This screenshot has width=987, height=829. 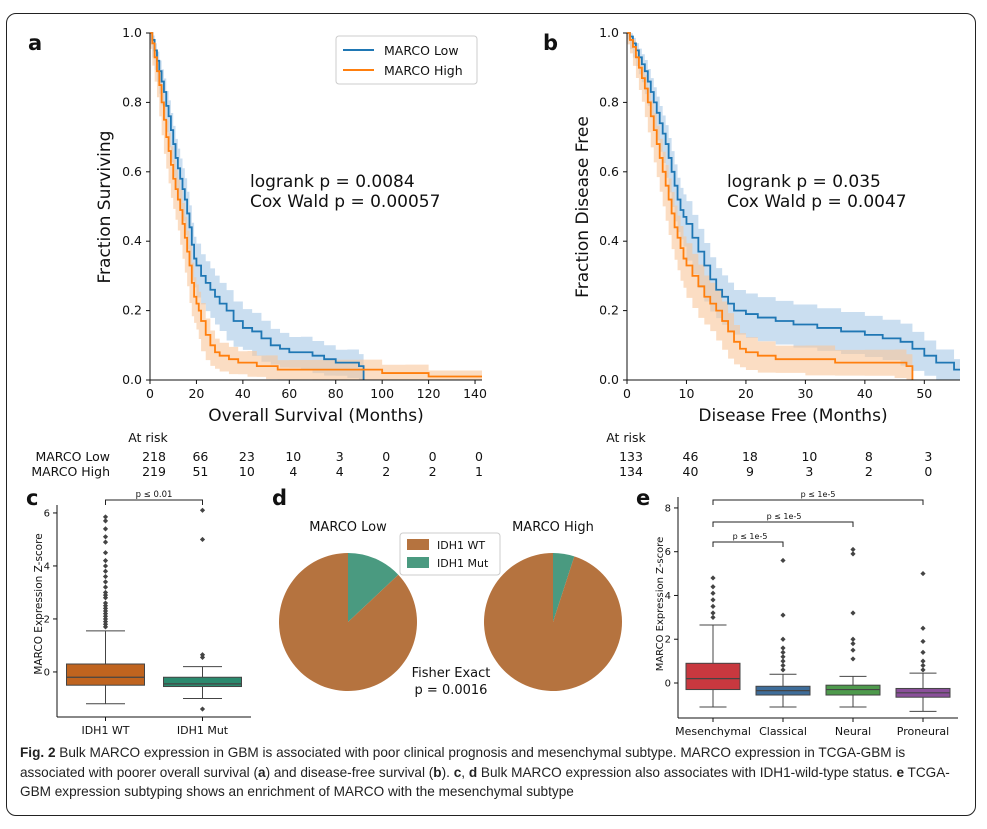 I want to click on panel-b-stat-logrank: logrank p = 0.035, so click(x=804, y=182).